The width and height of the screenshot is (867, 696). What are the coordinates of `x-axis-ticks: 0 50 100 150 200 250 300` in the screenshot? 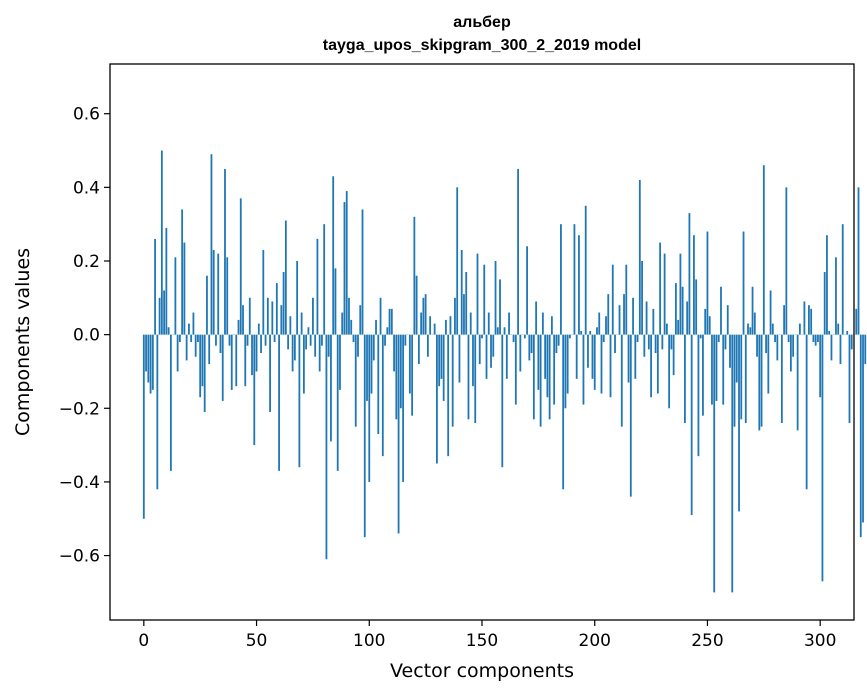 It's located at (487, 635).